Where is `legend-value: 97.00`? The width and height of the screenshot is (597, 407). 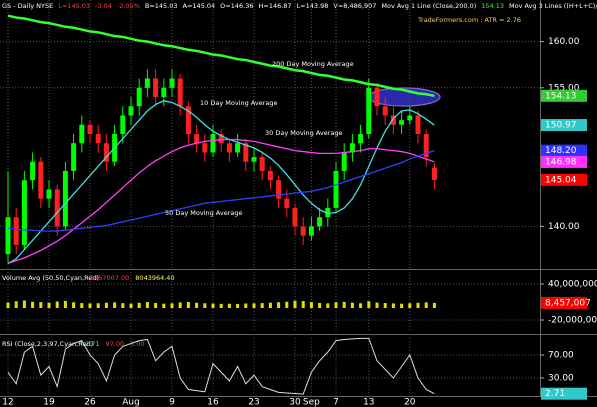
legend-value: 97.00 is located at coordinates (114, 344).